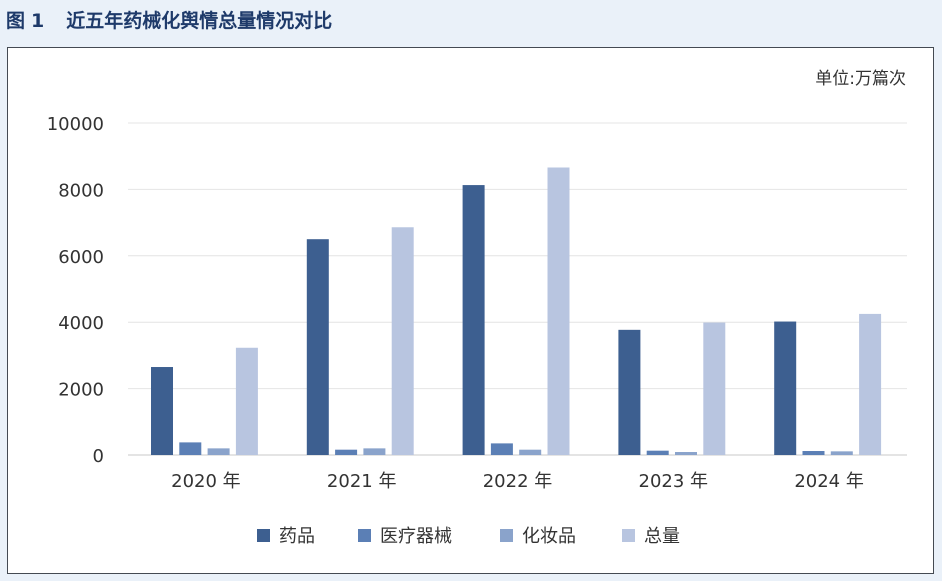 This screenshot has width=942, height=581. I want to click on x-axis-ticks: 2020 年 2021 年 2022 年 2023 年 2024 年, so click(517, 481).